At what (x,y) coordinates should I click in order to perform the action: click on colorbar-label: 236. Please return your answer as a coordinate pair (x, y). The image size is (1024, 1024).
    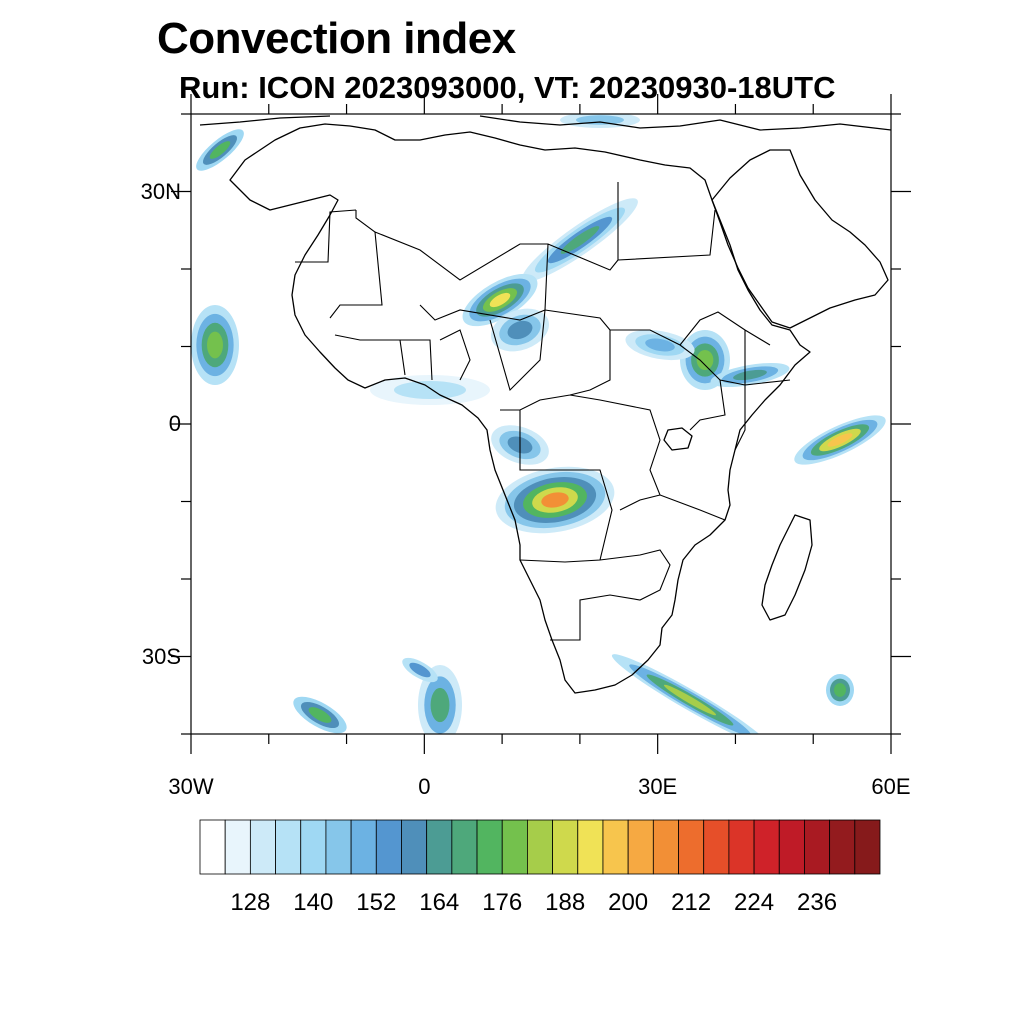
    Looking at the image, I should click on (817, 902).